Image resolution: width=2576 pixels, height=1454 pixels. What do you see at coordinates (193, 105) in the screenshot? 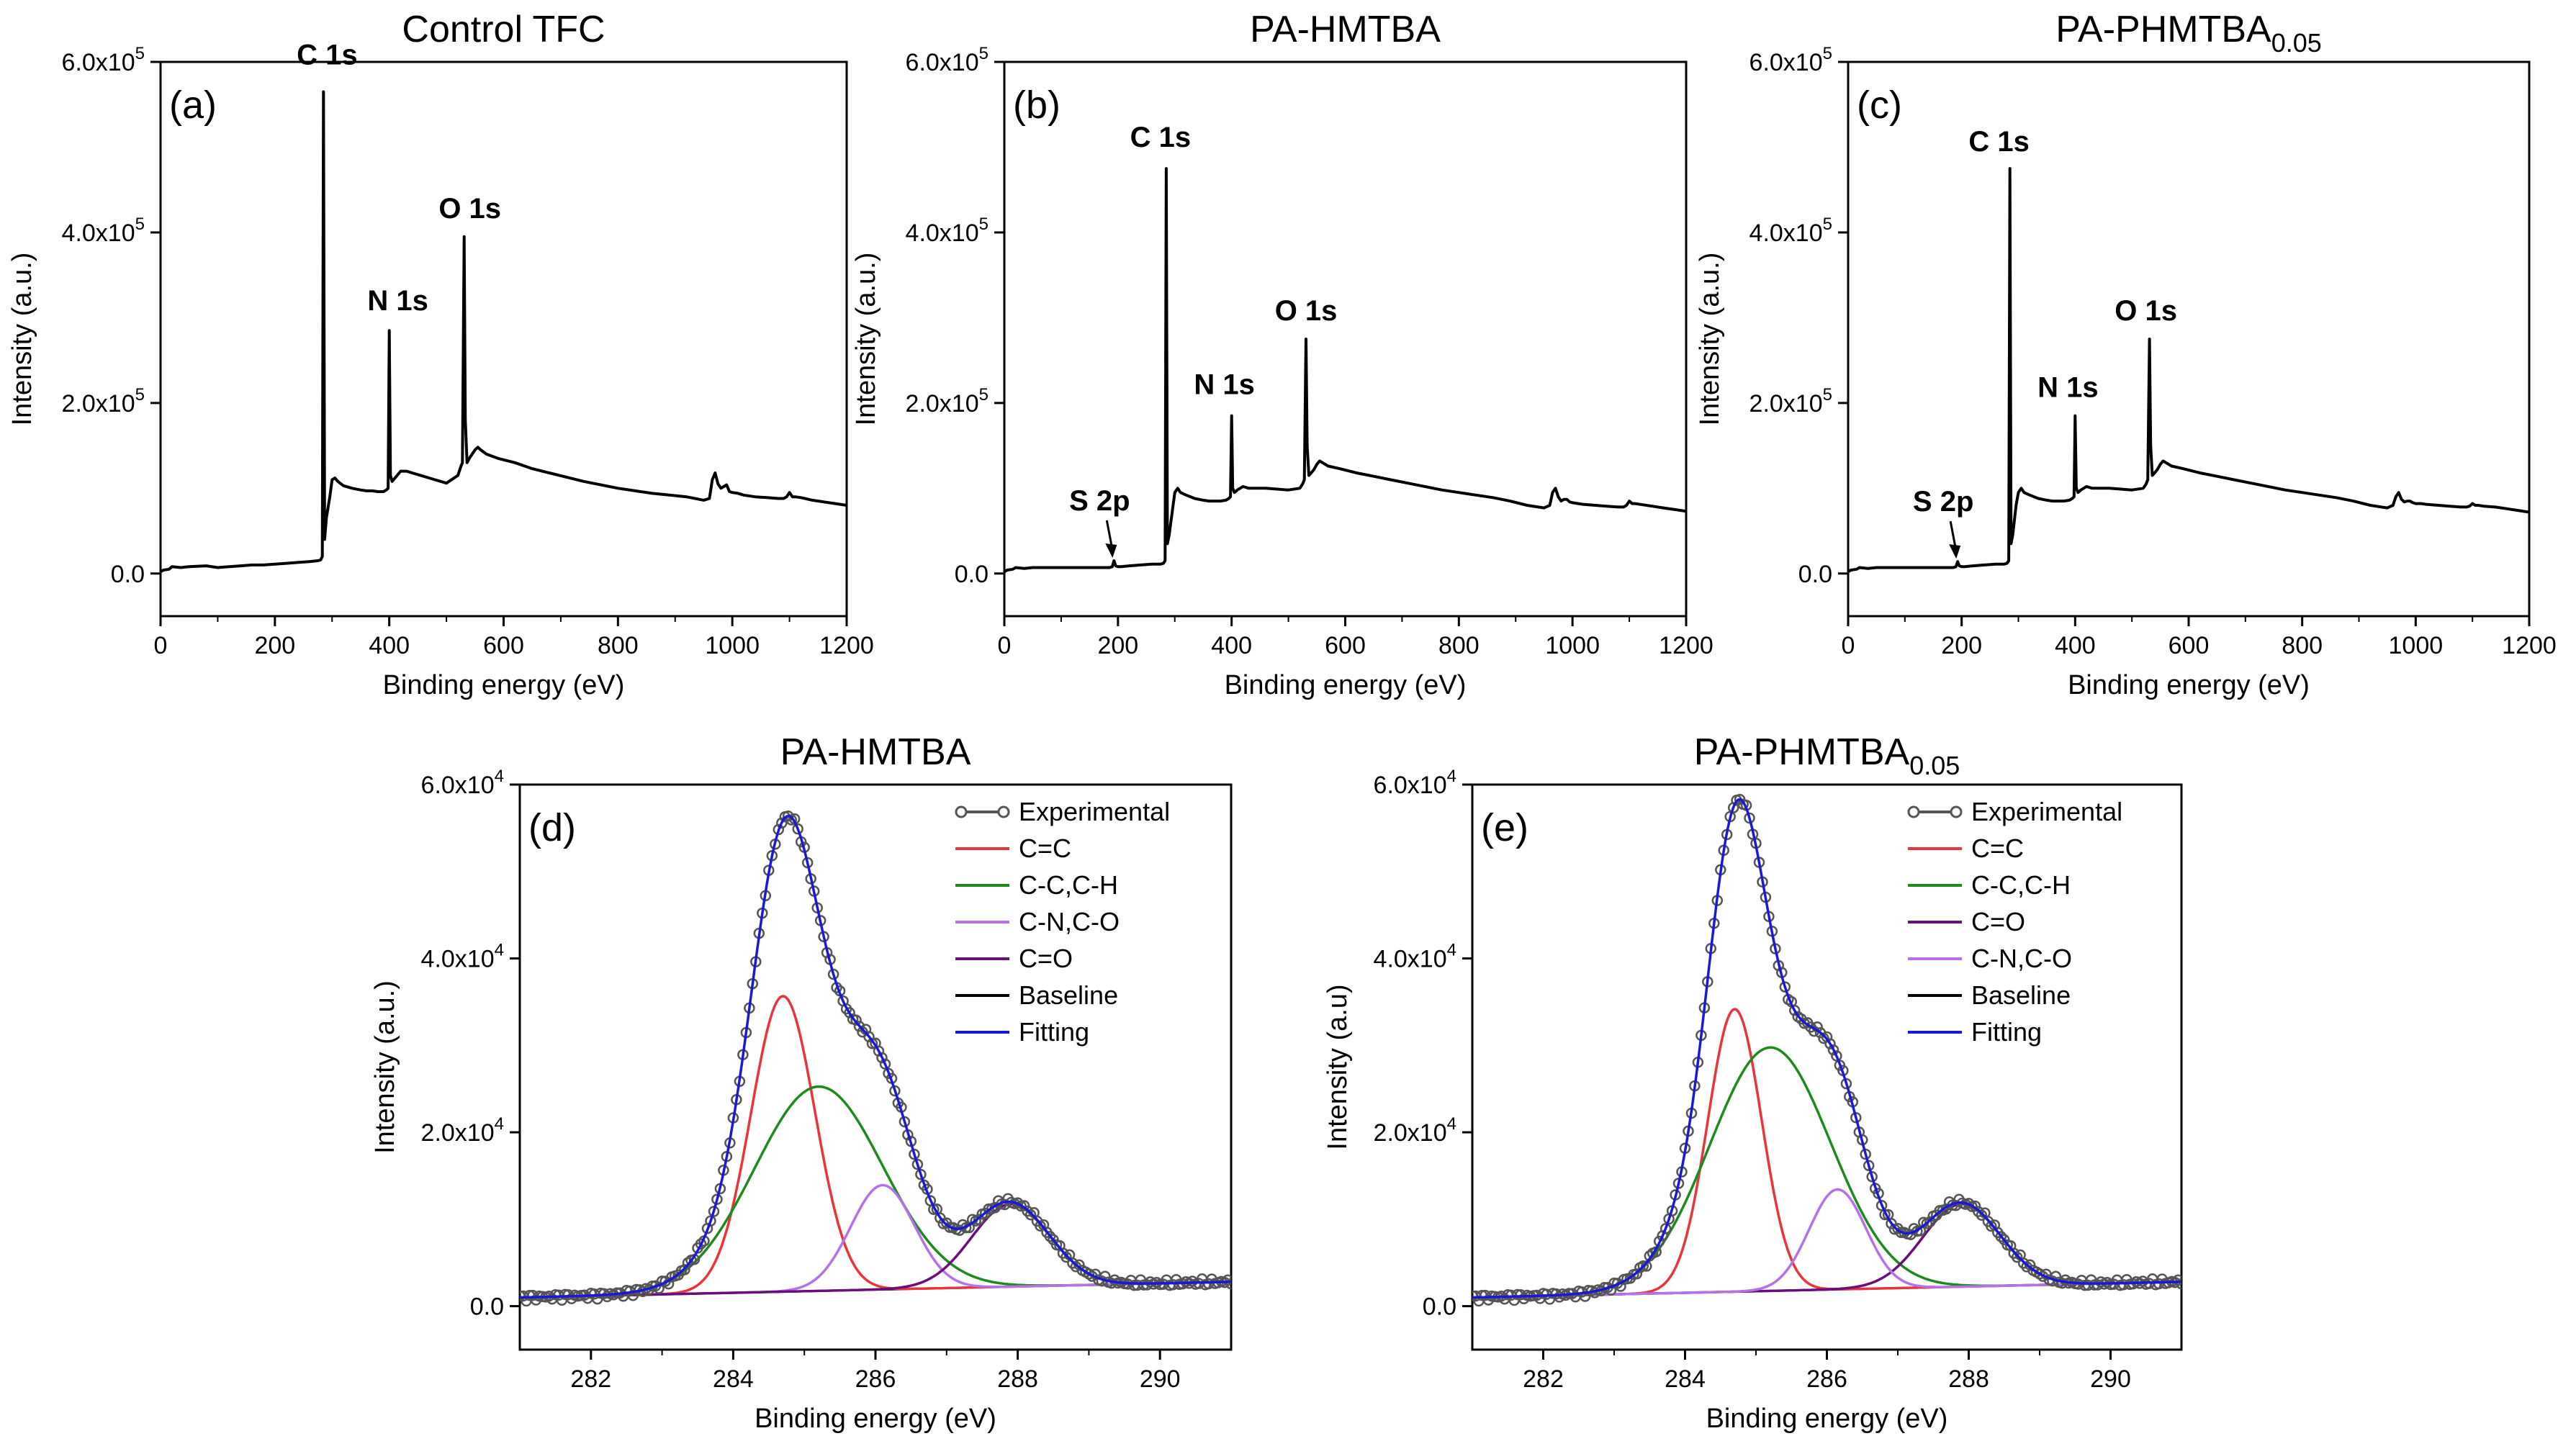
I see `panel-label: (a)` at bounding box center [193, 105].